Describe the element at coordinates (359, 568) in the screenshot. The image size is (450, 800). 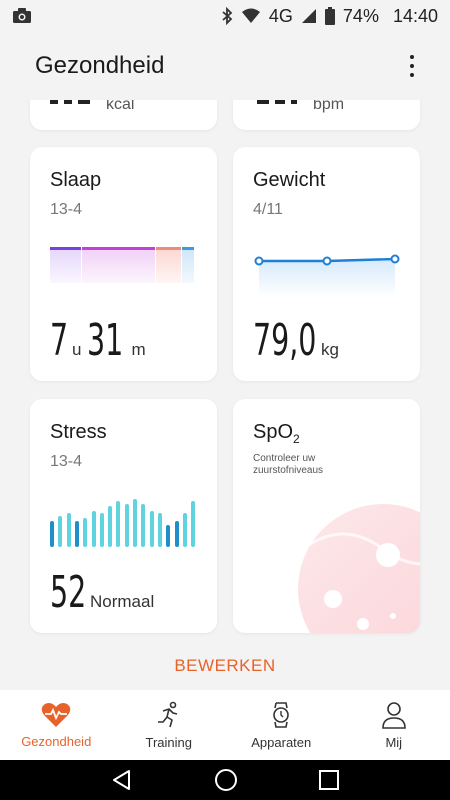
I see `spo2-decoration-icon` at that location.